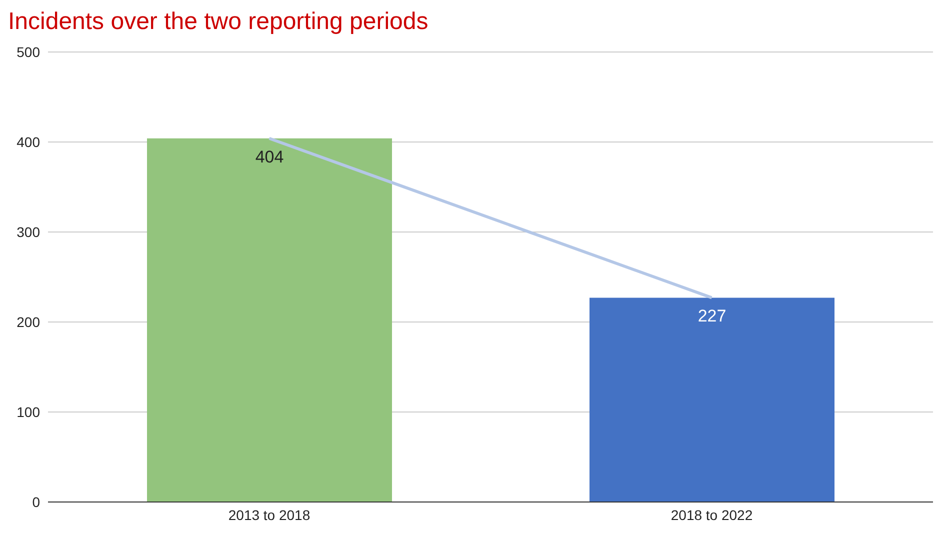 Image resolution: width=935 pixels, height=550 pixels. Describe the element at coordinates (28, 412) in the screenshot. I see `y-tick-label: 100` at that location.